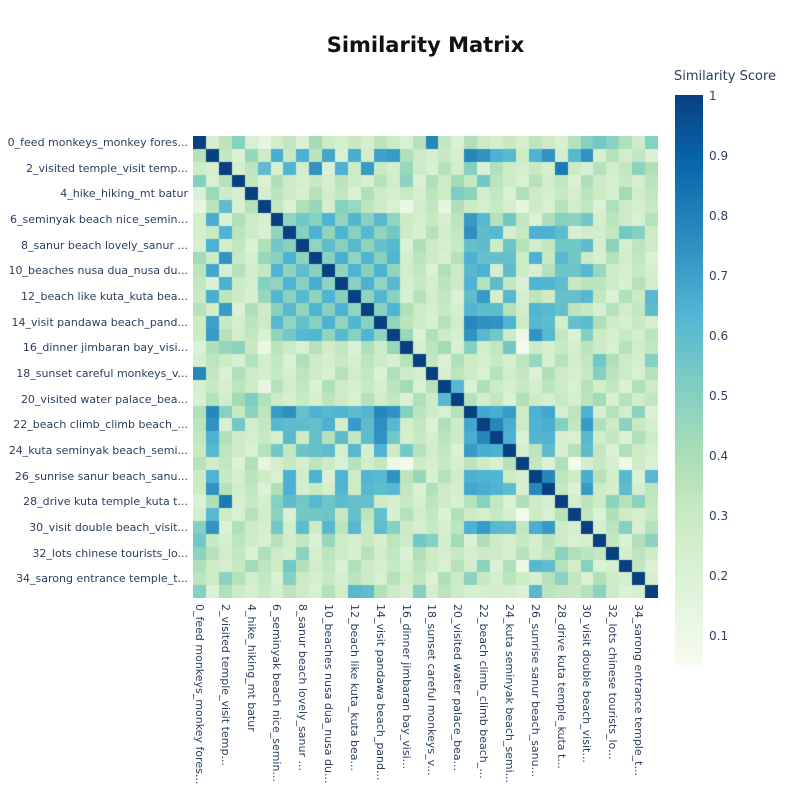 The image size is (800, 800). What do you see at coordinates (719, 516) in the screenshot?
I see `colorbar-tick-label: 0.3` at bounding box center [719, 516].